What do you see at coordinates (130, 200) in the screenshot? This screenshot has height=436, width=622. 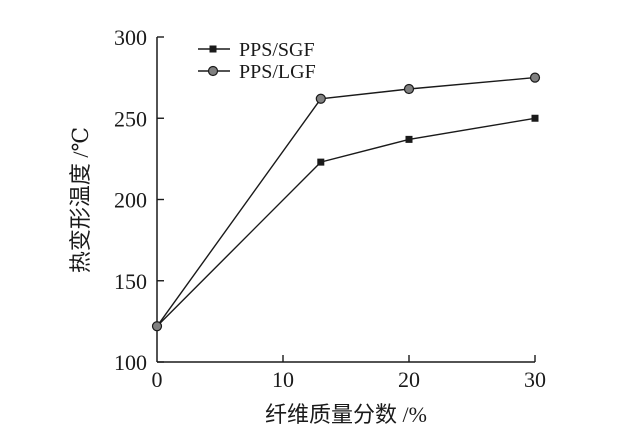 I see `y-tick-label: 200` at bounding box center [130, 200].